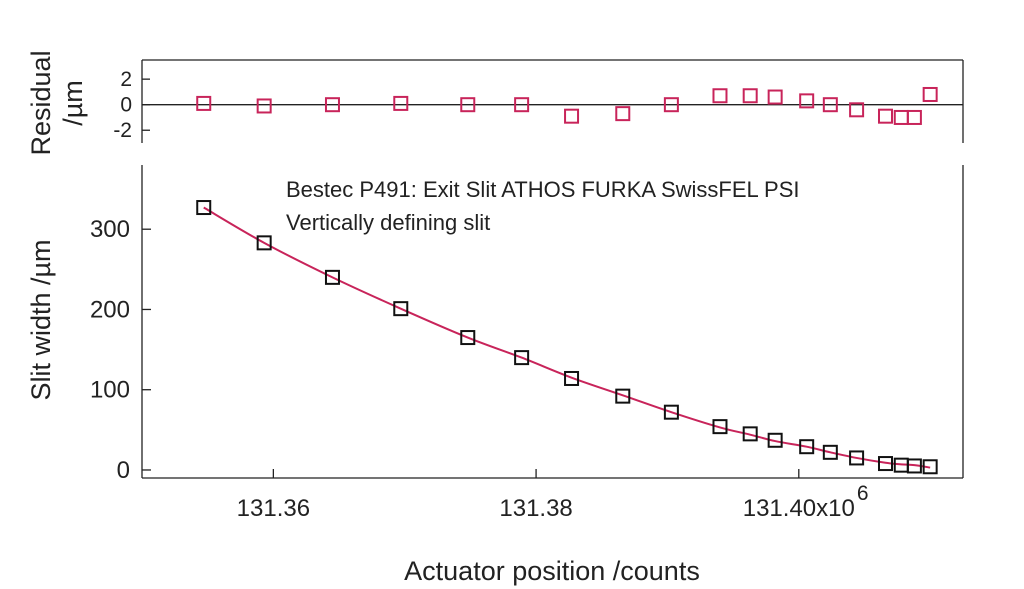 The image size is (1024, 589). I want to click on main-y-tick-label: 300, so click(110, 229).